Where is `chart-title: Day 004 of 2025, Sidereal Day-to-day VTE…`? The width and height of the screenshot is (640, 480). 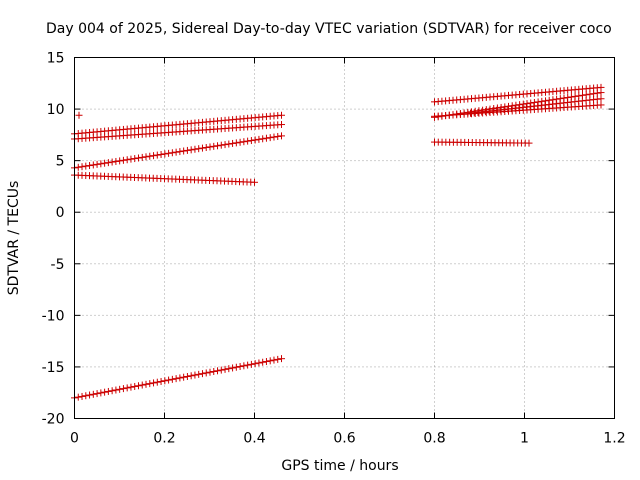 chart-title: Day 004 of 2025, Sidereal Day-to-day VTE… is located at coordinates (329, 29).